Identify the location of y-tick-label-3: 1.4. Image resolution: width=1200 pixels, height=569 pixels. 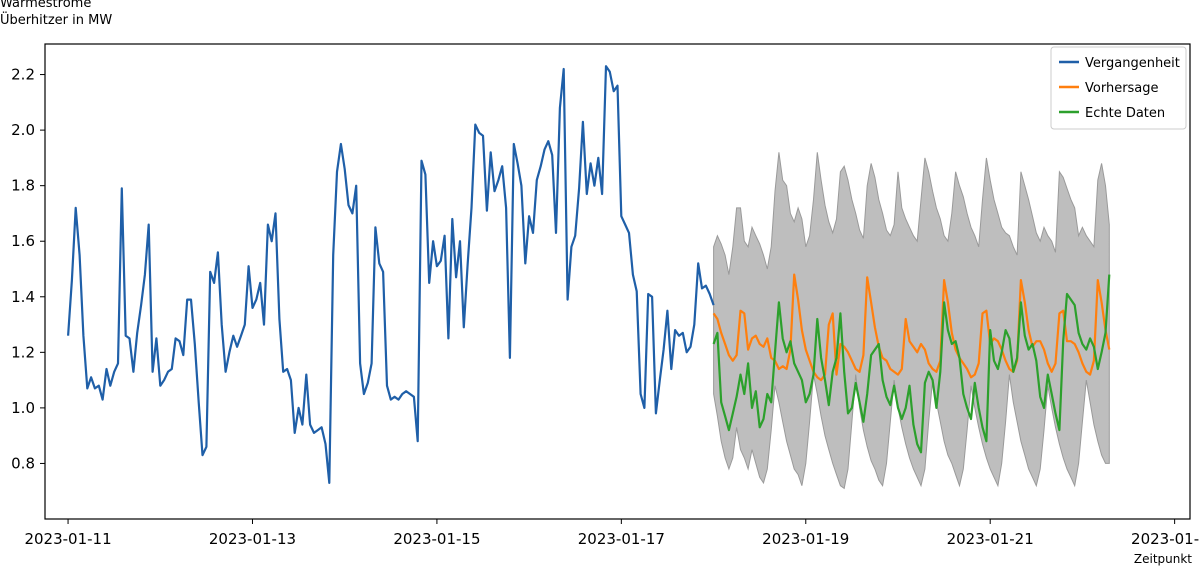
(23, 297).